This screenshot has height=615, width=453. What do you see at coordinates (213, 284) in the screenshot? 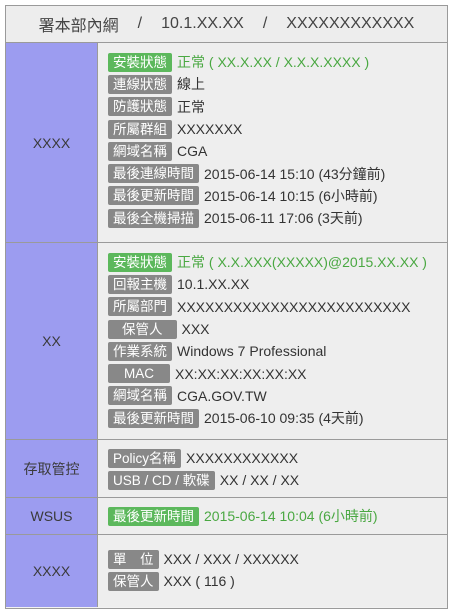
I see `field-value: 10.1.XX.XX` at bounding box center [213, 284].